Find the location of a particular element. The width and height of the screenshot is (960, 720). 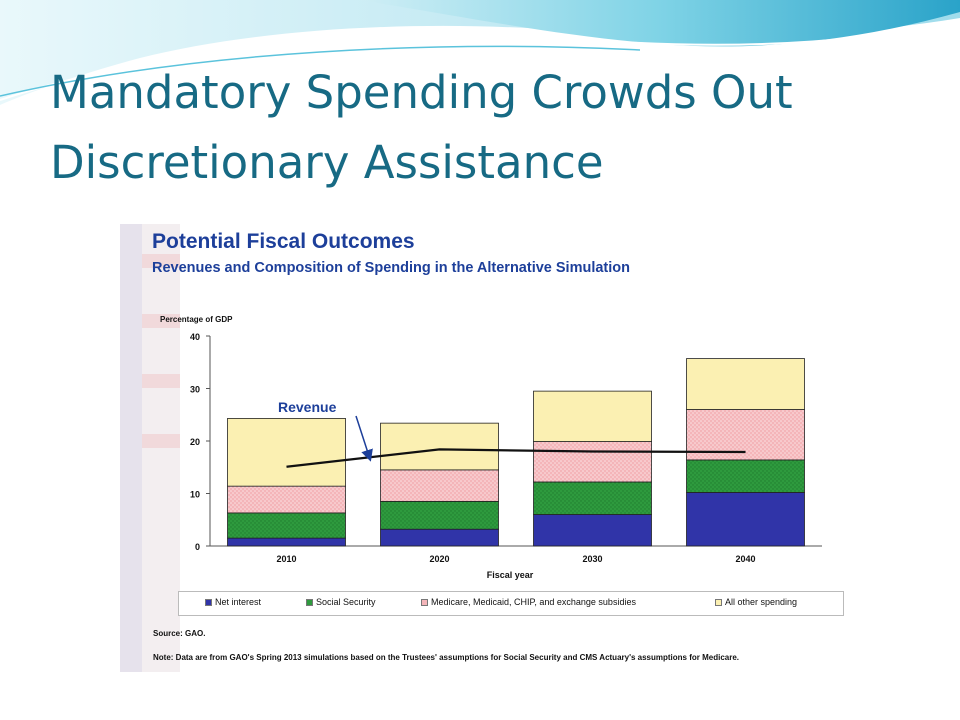

slide-title-line-1: Mandatory Spending Crowds Out is located at coordinates (421, 92).